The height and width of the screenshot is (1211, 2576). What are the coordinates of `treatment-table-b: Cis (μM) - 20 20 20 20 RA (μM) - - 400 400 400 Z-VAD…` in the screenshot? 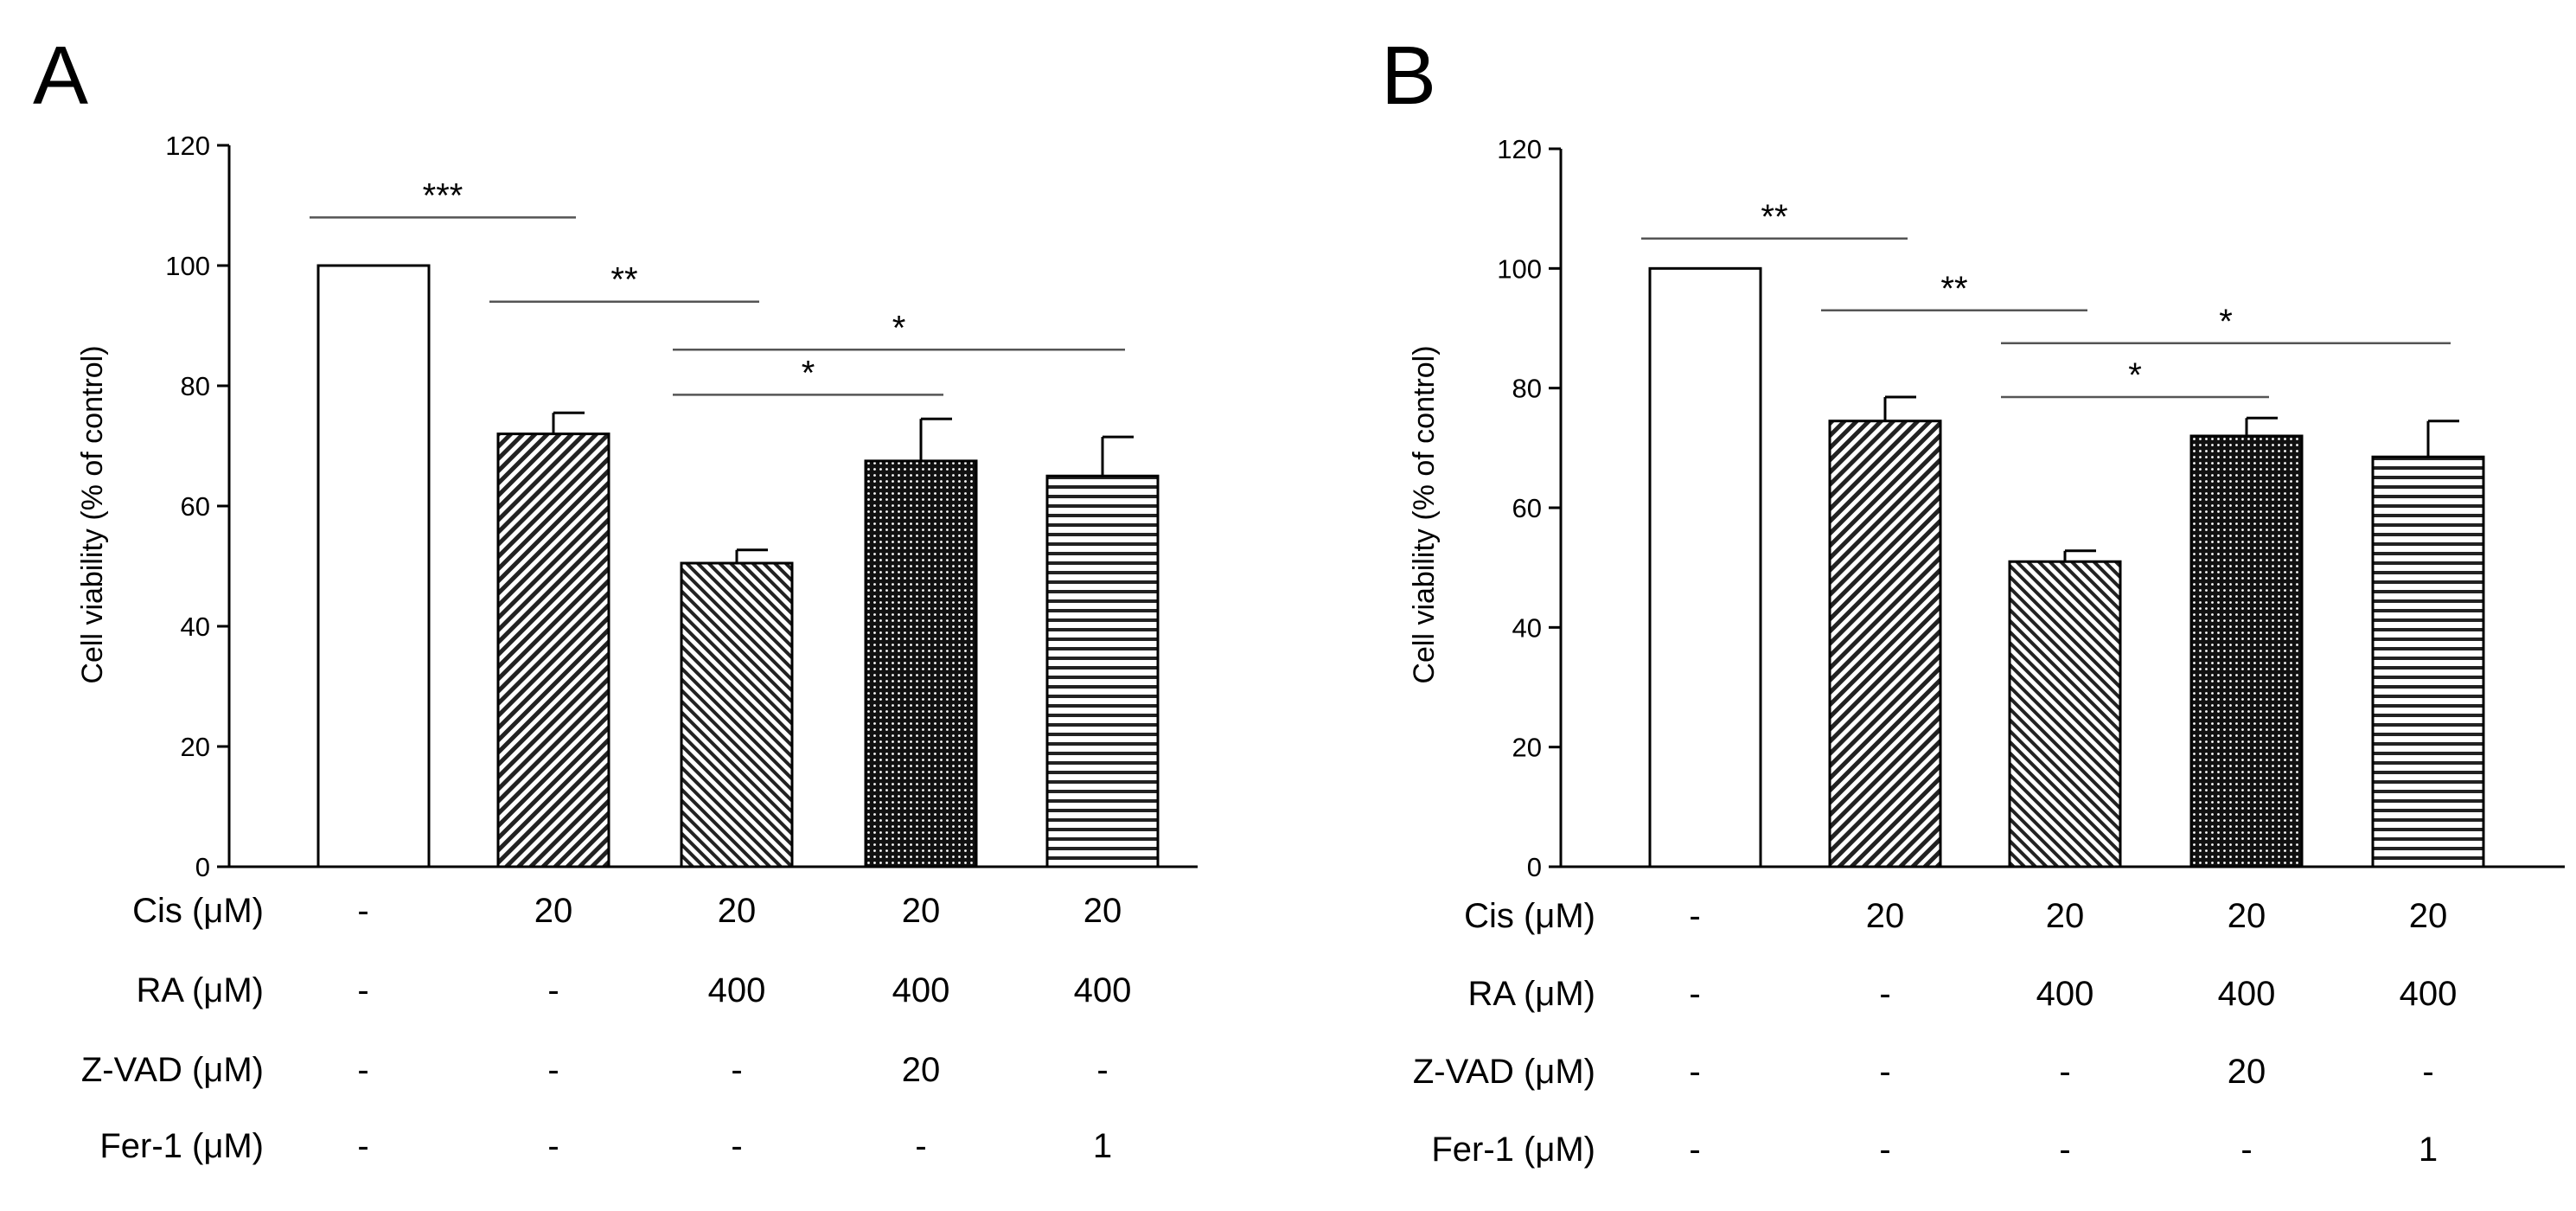 It's located at (1935, 1033).